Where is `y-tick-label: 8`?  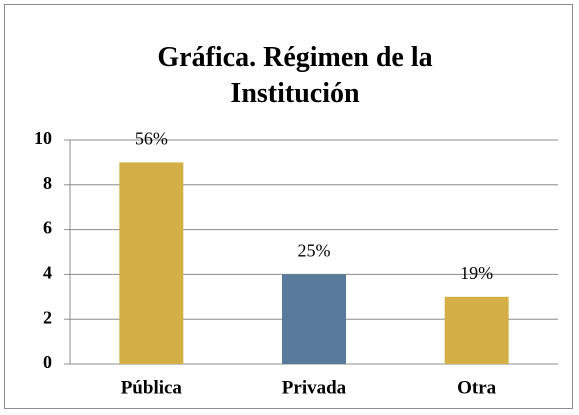
y-tick-label: 8 is located at coordinates (47, 183).